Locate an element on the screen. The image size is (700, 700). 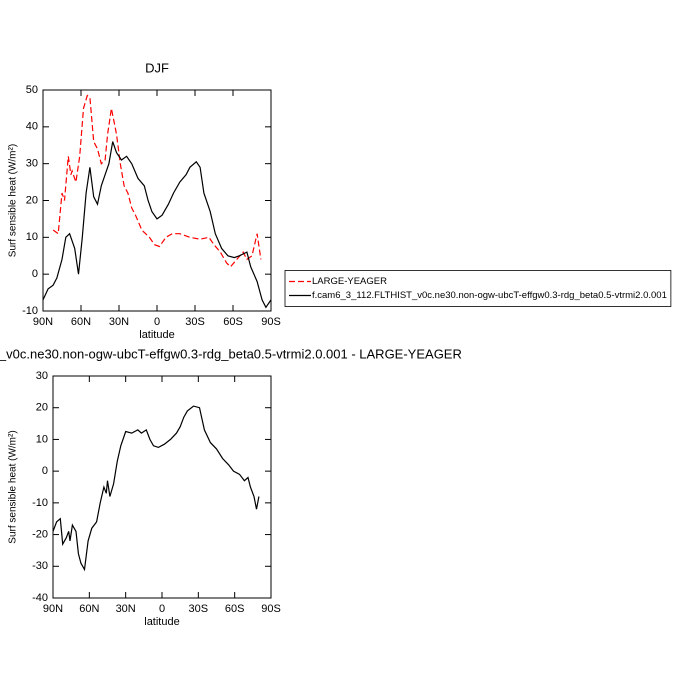
y-tick-label: 40 is located at coordinates (32, 127).